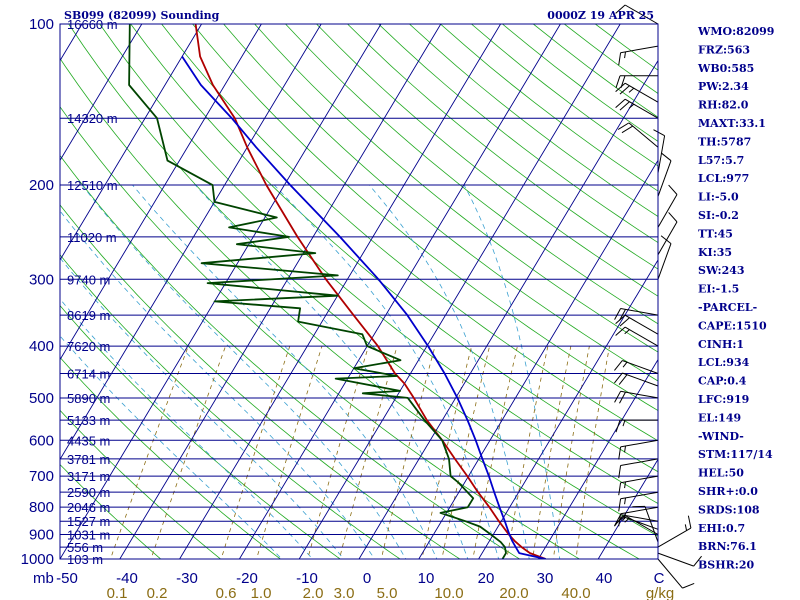 The height and width of the screenshot is (600, 800). What do you see at coordinates (41, 440) in the screenshot?
I see `pressure-tick-label: 600` at bounding box center [41, 440].